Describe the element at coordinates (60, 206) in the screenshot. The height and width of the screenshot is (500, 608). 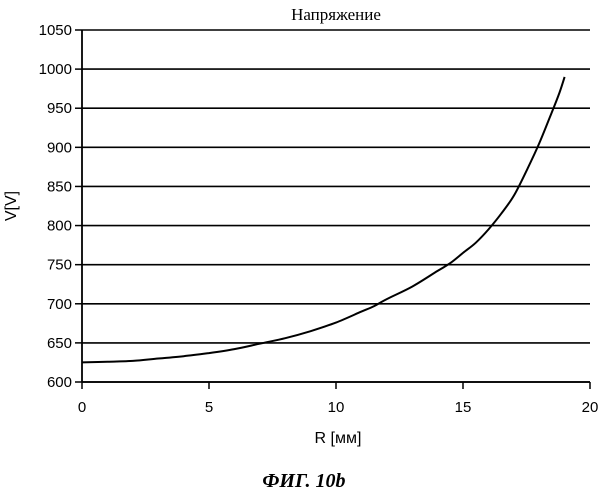
I see `y-axis-ticks: 600 650 700 750 800 850 900 950 1000 1050` at that location.